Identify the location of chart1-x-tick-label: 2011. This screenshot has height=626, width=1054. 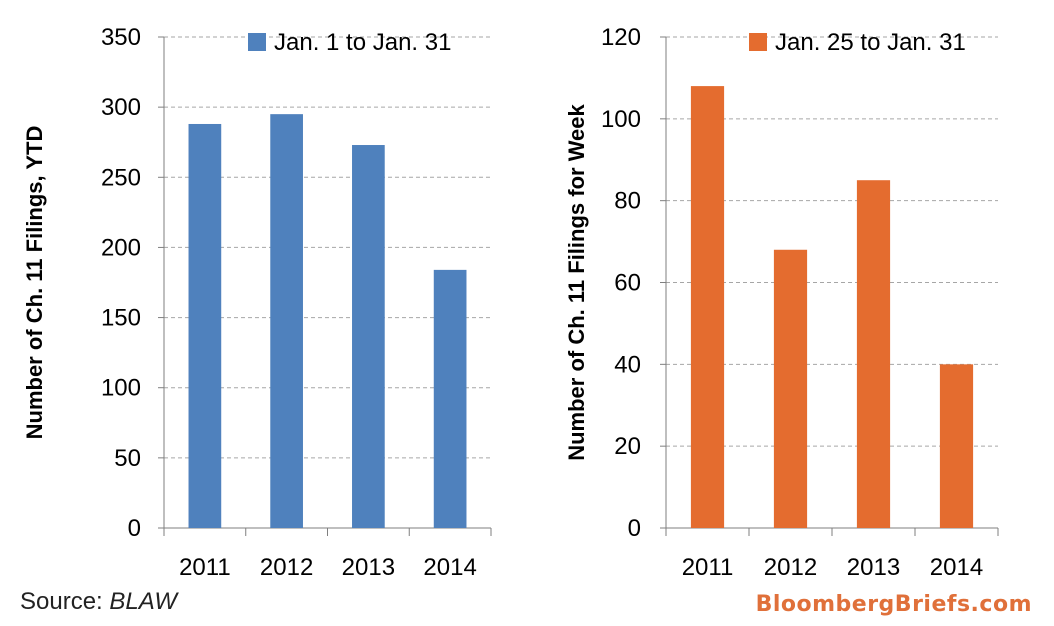
(205, 567).